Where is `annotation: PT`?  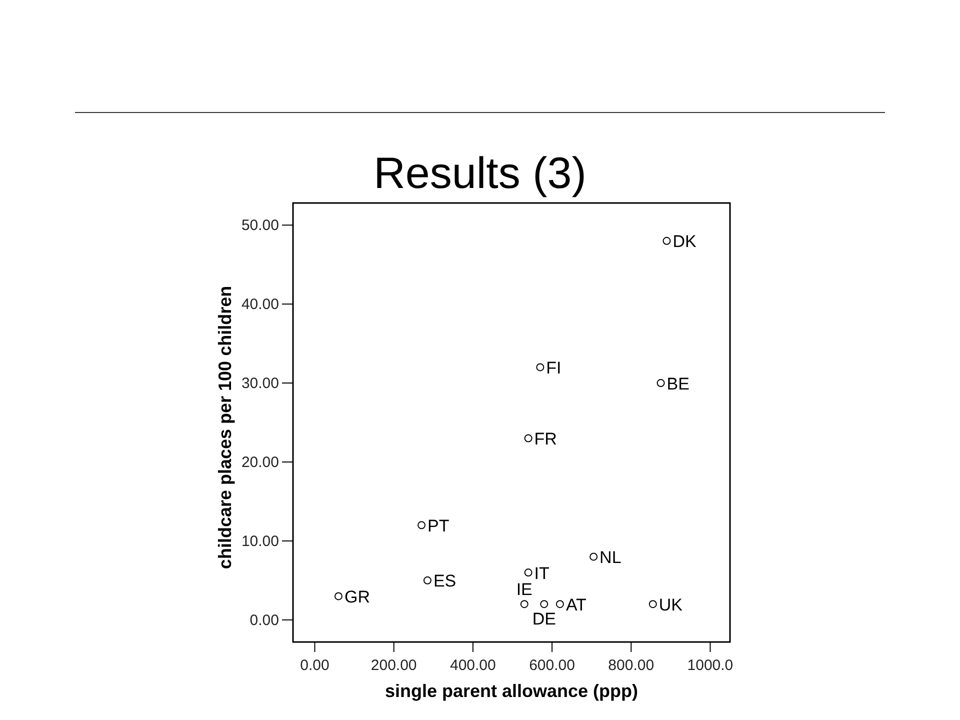 annotation: PT is located at coordinates (439, 526).